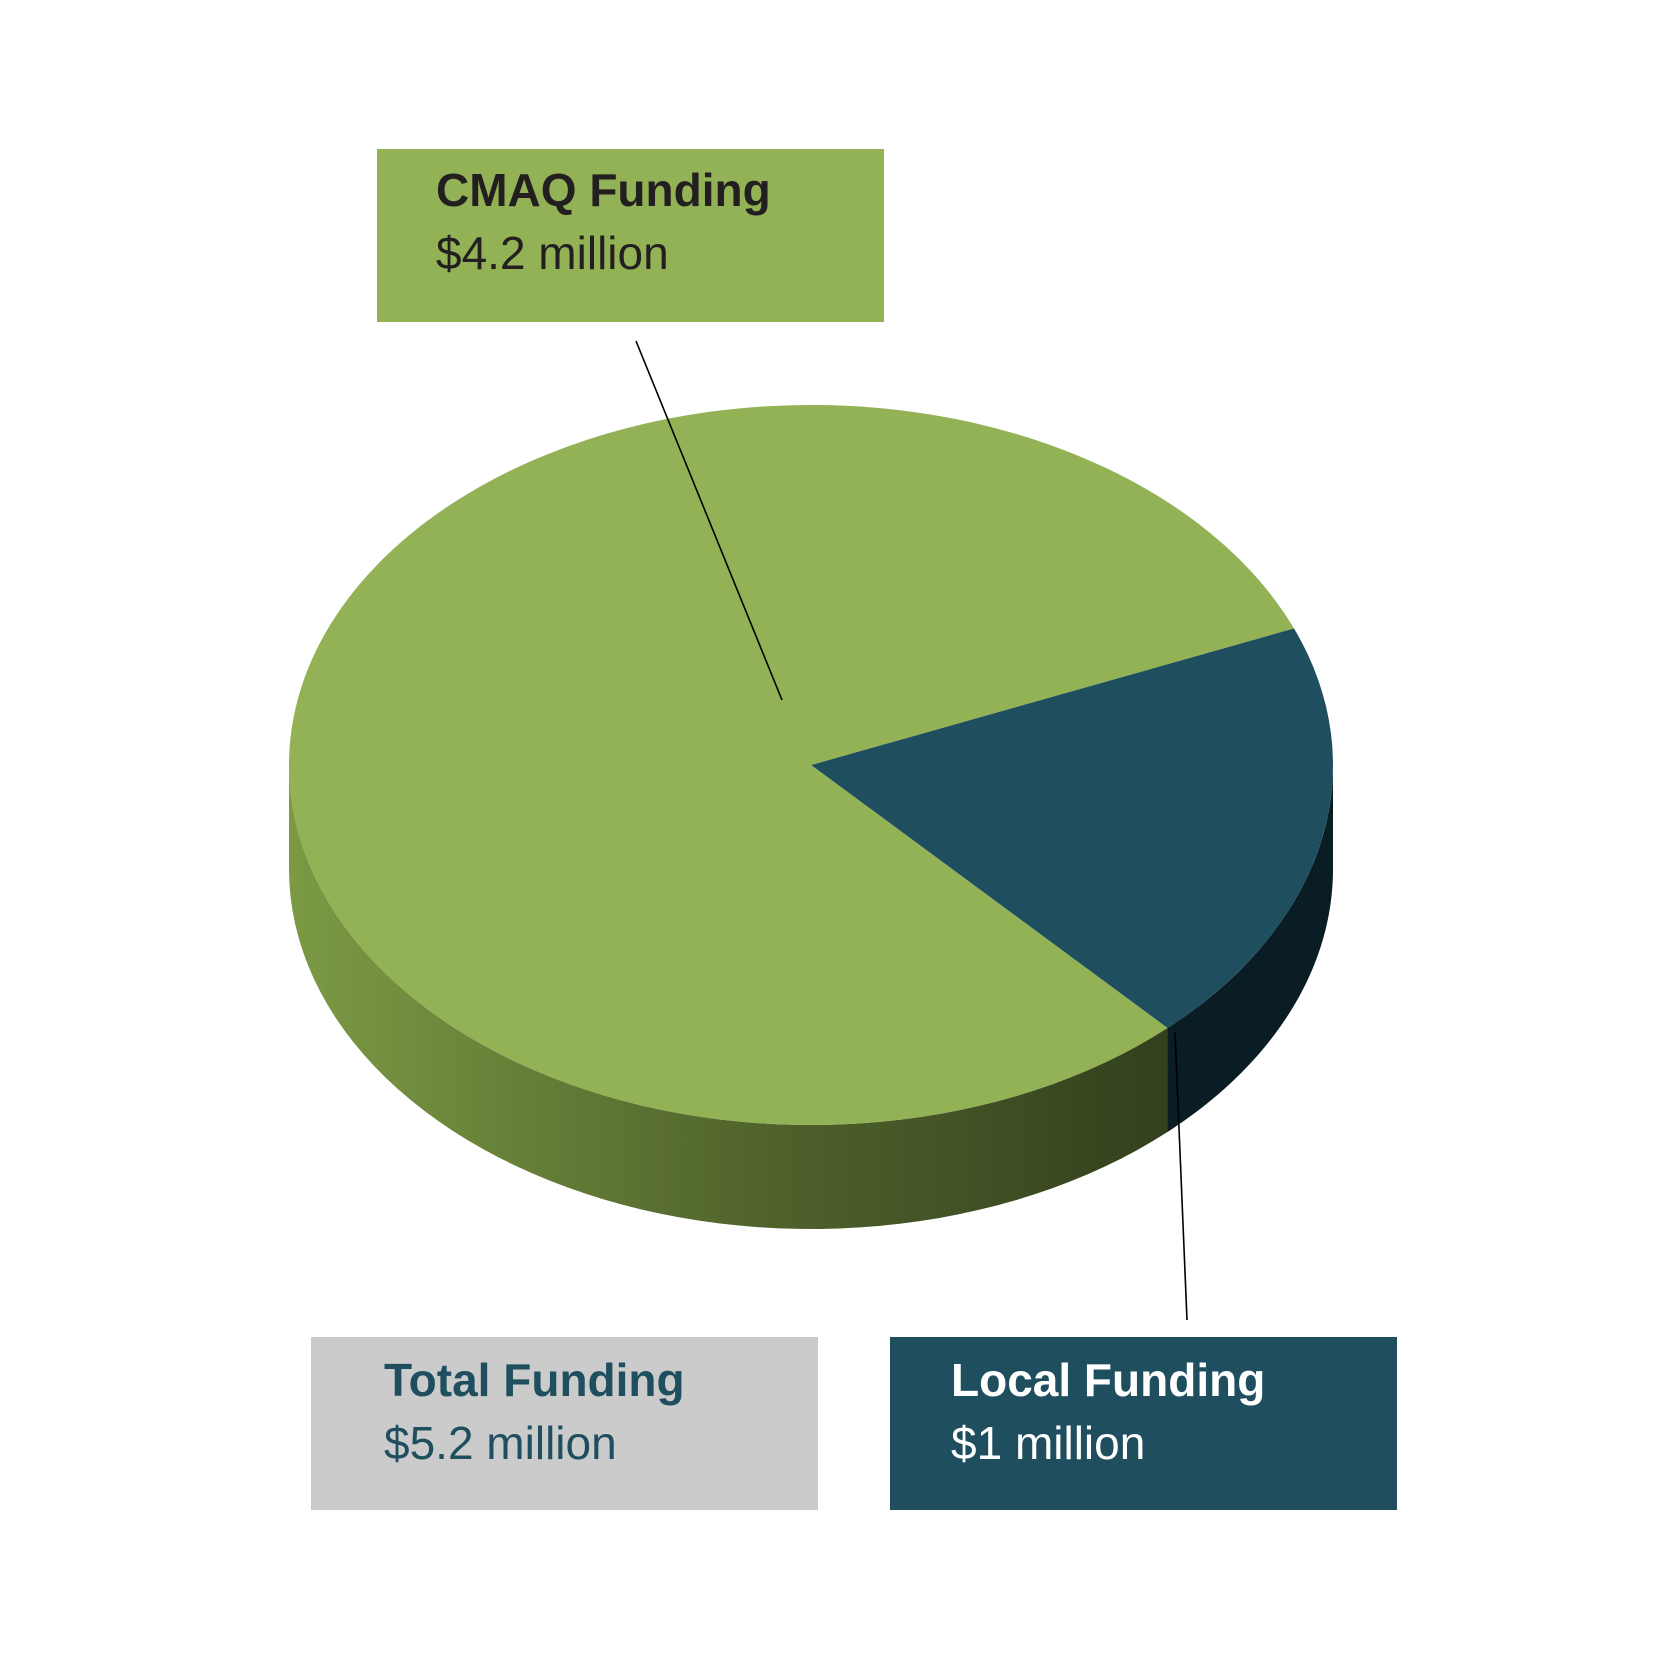  What do you see at coordinates (1181, 1176) in the screenshot?
I see `local-leader-line` at bounding box center [1181, 1176].